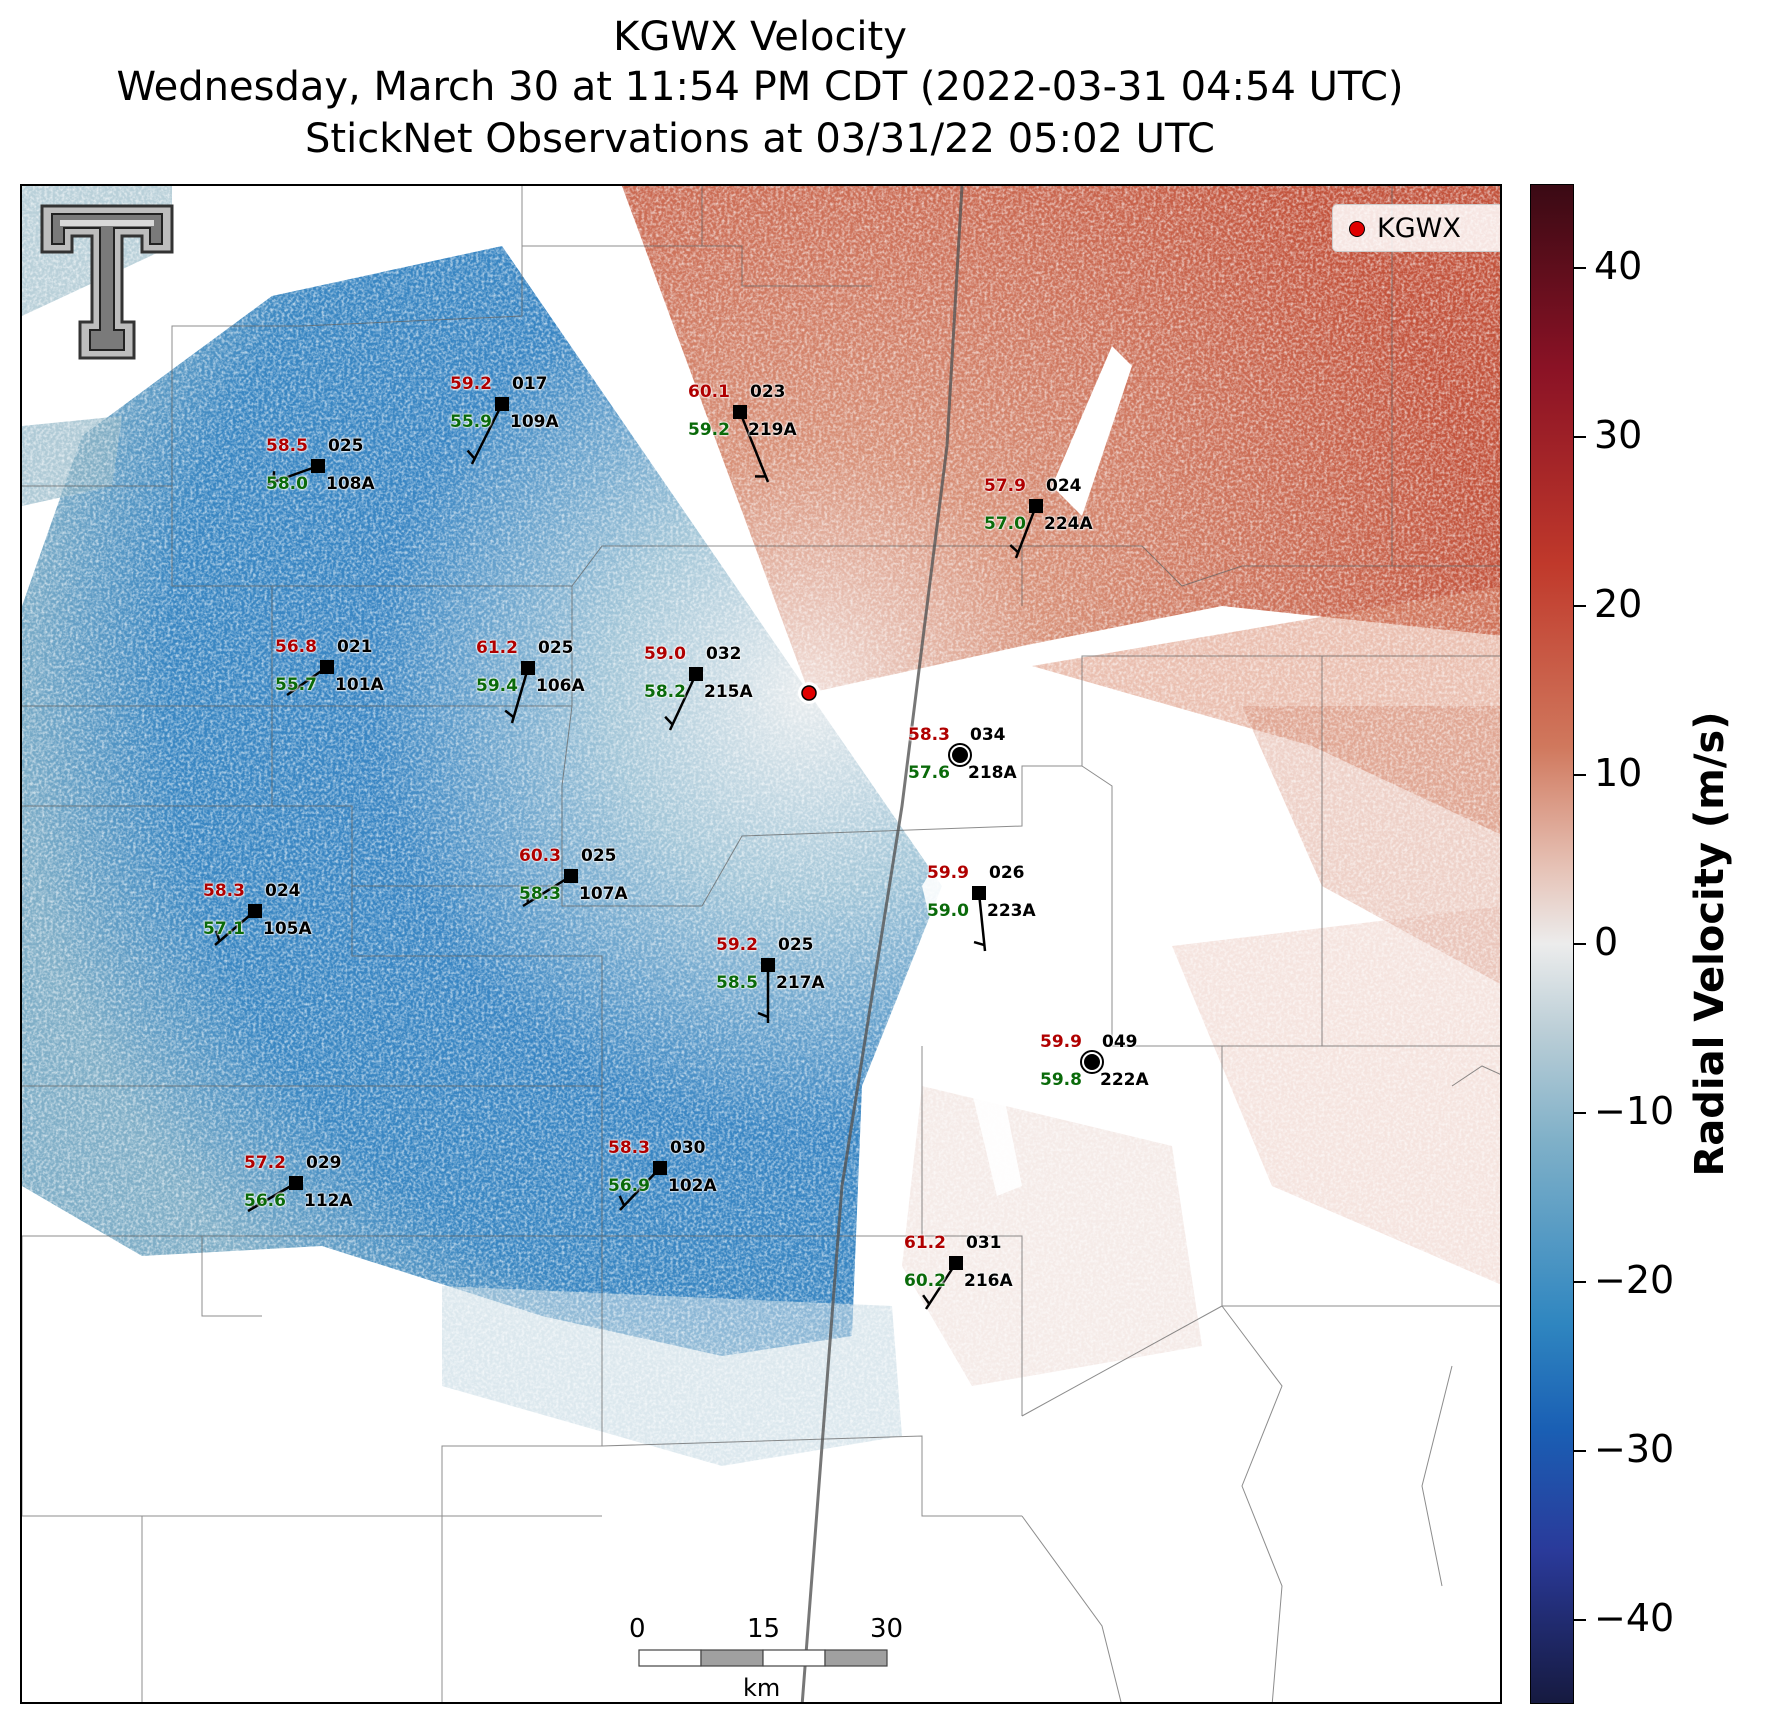 Image resolution: width=1773 pixels, height=1716 pixels. Describe the element at coordinates (1634, 1279) in the screenshot. I see `colorbar-tick-label: −20` at that location.